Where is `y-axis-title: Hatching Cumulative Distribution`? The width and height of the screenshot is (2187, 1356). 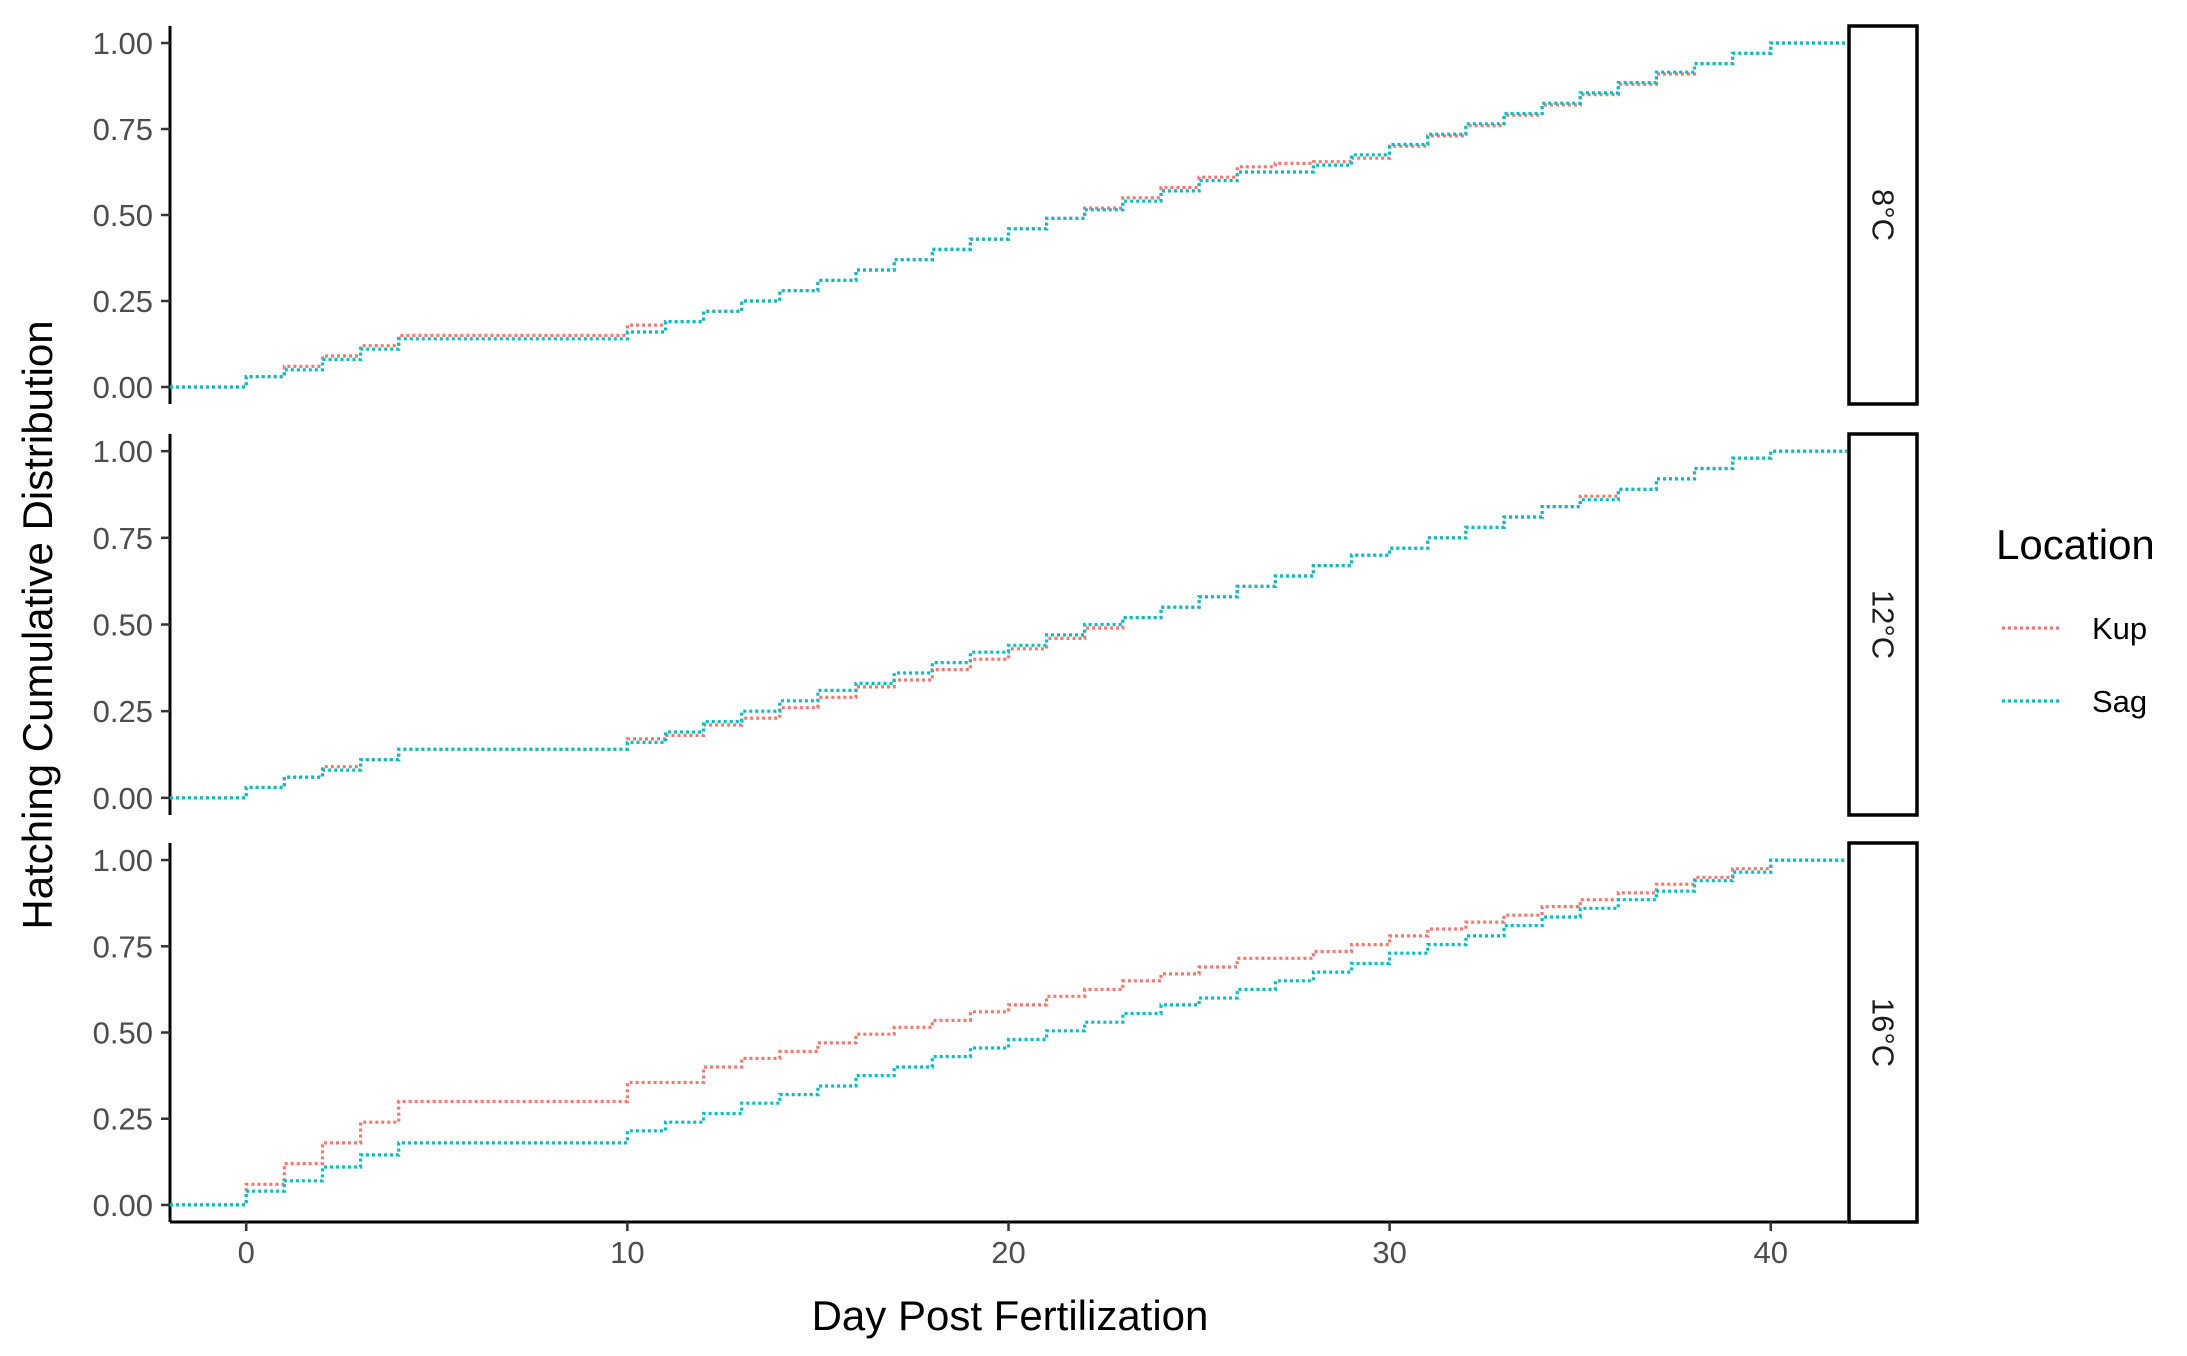
y-axis-title: Hatching Cumulative Distribution is located at coordinates (37, 624).